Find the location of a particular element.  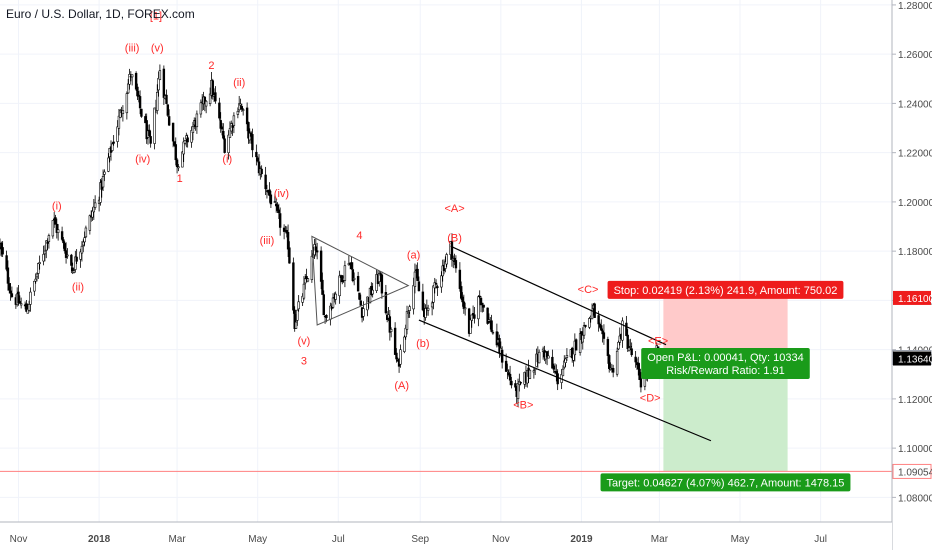

open-pnl-badge is located at coordinates (725, 364).